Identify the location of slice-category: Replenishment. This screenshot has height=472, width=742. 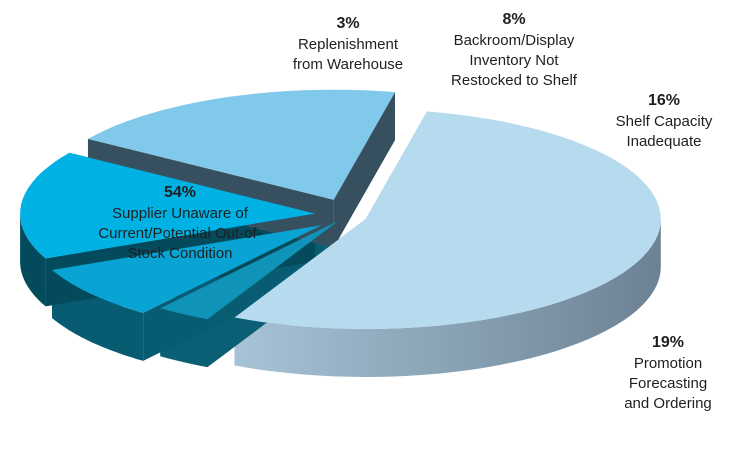
(348, 44).